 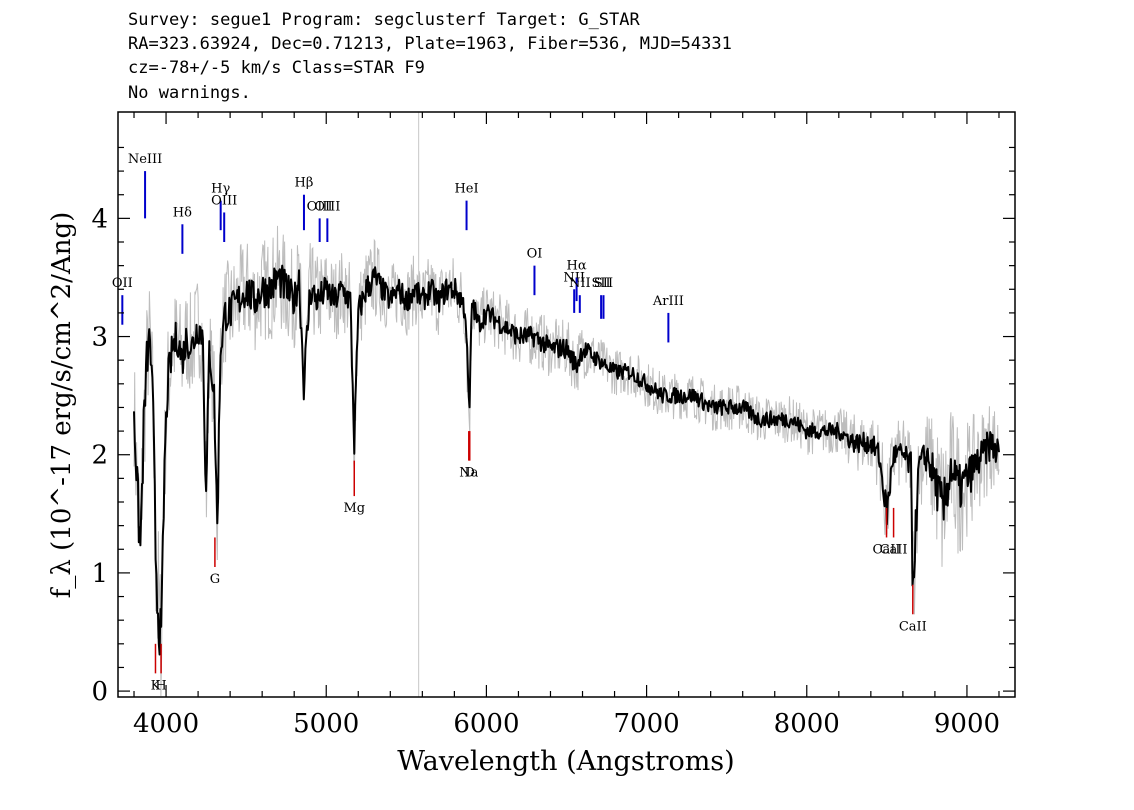 I want to click on x-tick-label: 4000, so click(x=166, y=724).